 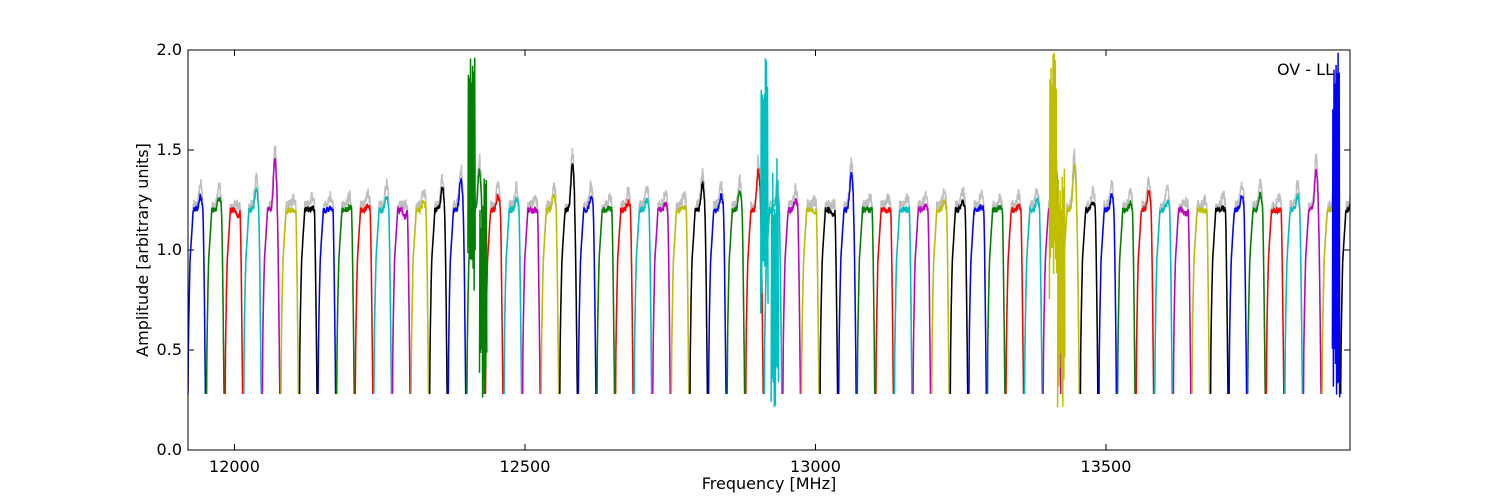 I want to click on x-tick-label: 12000, so click(x=234, y=466).